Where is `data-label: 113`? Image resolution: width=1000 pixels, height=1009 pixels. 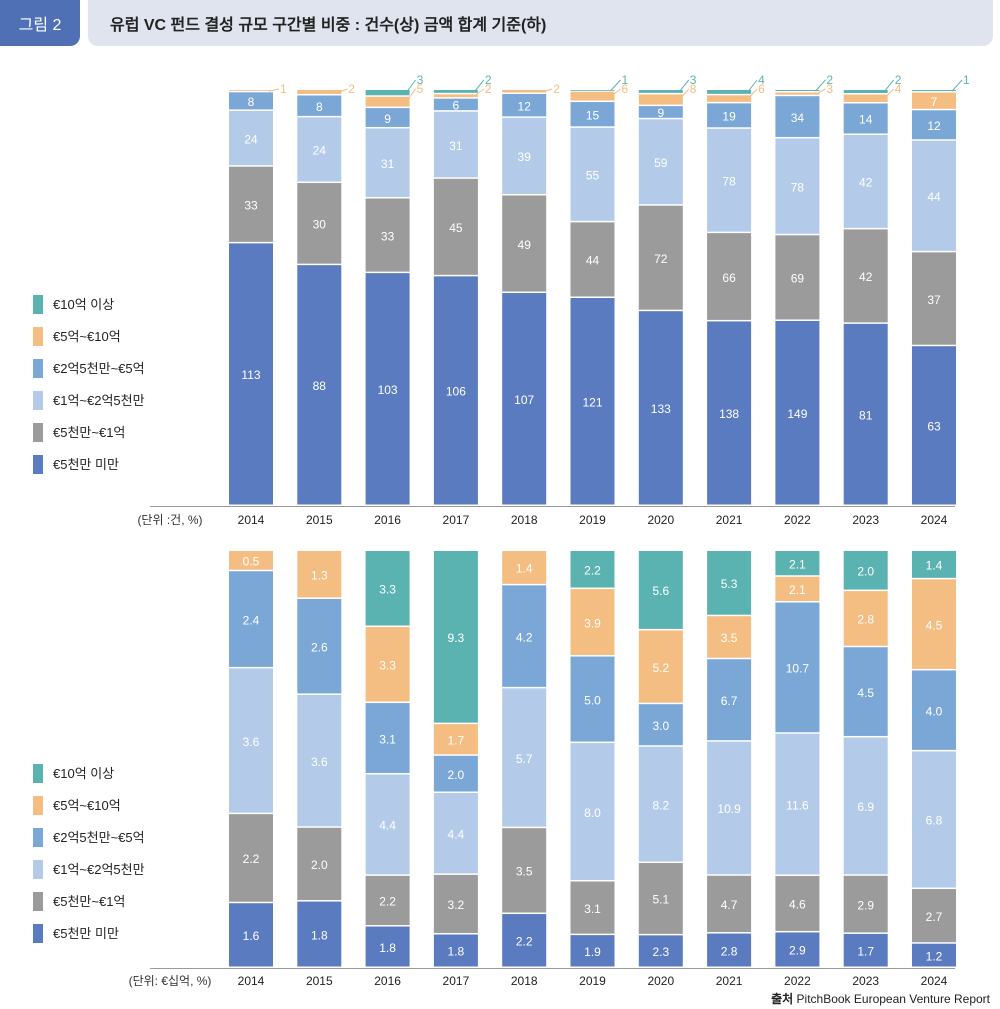 data-label: 113 is located at coordinates (250, 375).